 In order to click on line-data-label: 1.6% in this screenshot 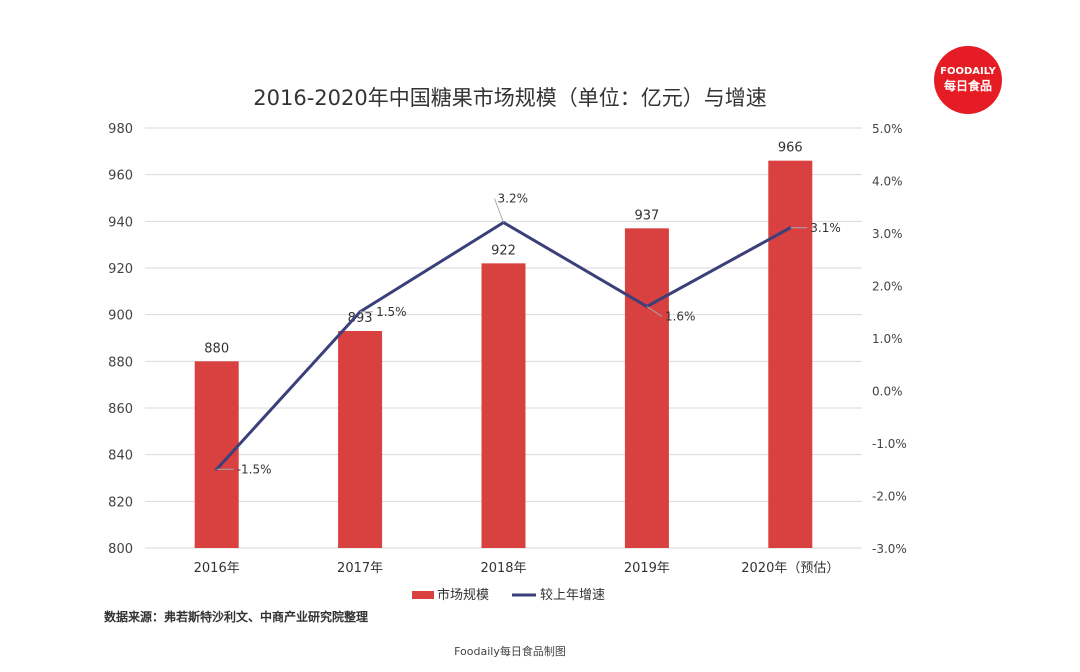, I will do `click(680, 317)`.